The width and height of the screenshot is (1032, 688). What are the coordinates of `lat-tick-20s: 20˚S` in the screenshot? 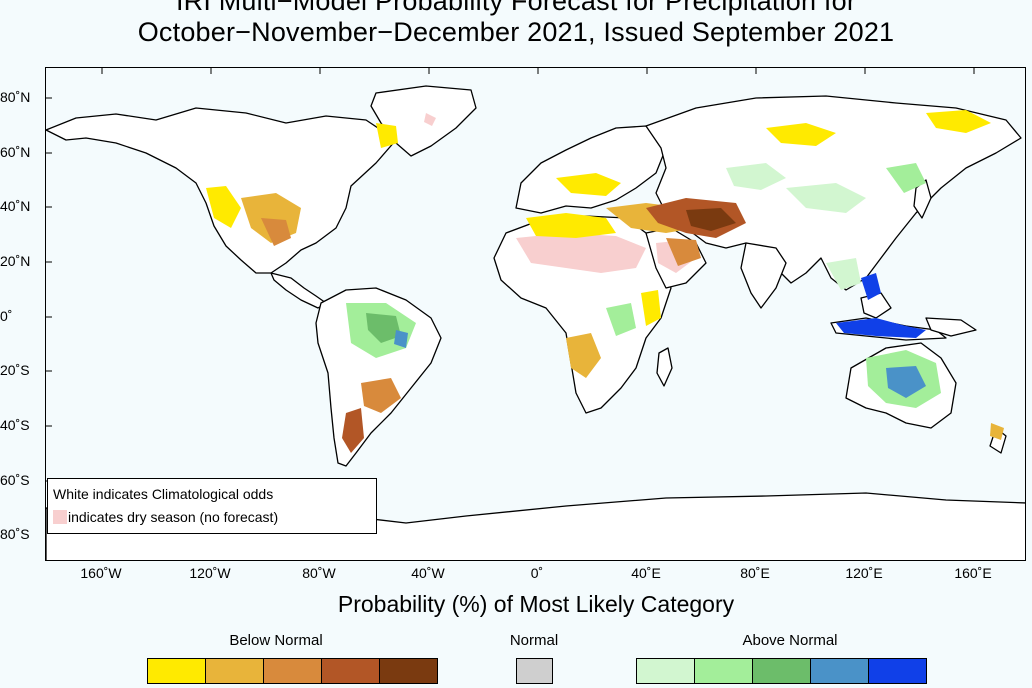 It's located at (15, 370).